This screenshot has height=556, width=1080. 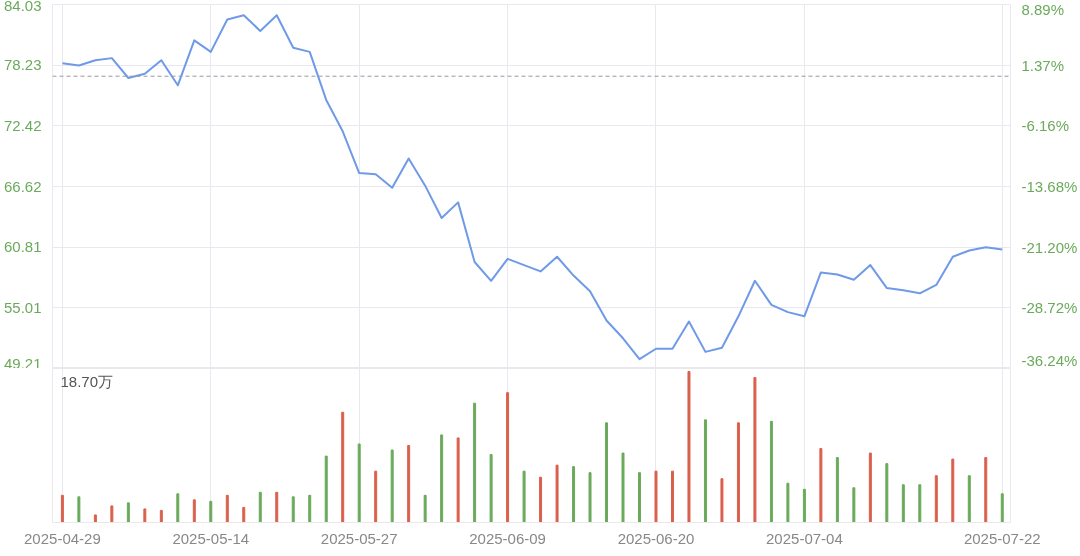 What do you see at coordinates (656, 538) in the screenshot?
I see `x-tick-label: 2025-06-20` at bounding box center [656, 538].